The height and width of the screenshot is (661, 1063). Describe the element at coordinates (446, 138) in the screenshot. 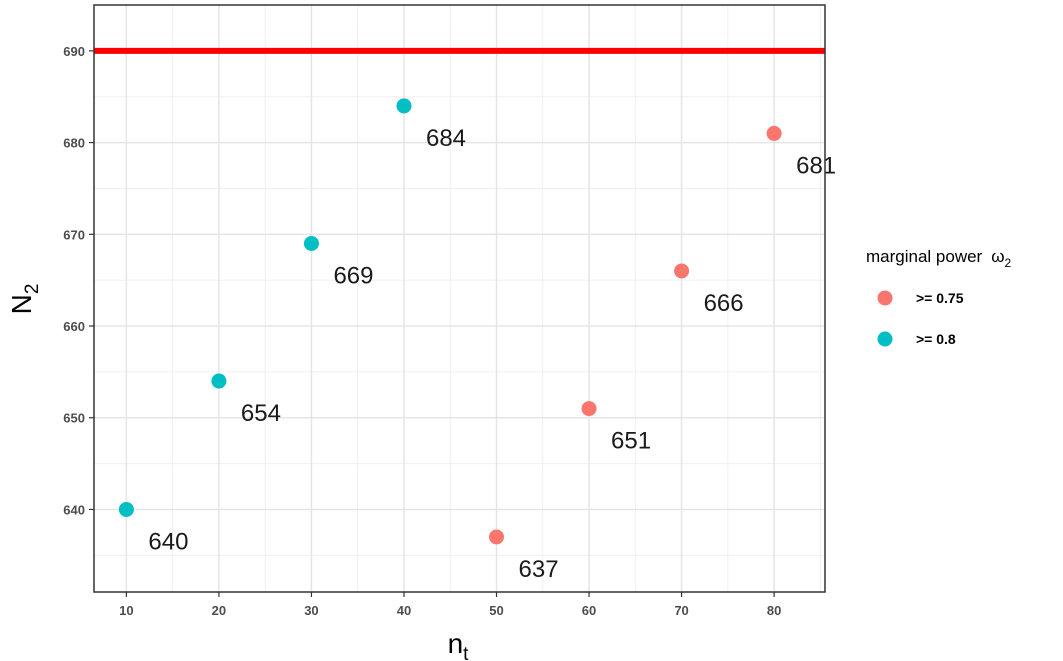

I see `data-label: 684` at that location.